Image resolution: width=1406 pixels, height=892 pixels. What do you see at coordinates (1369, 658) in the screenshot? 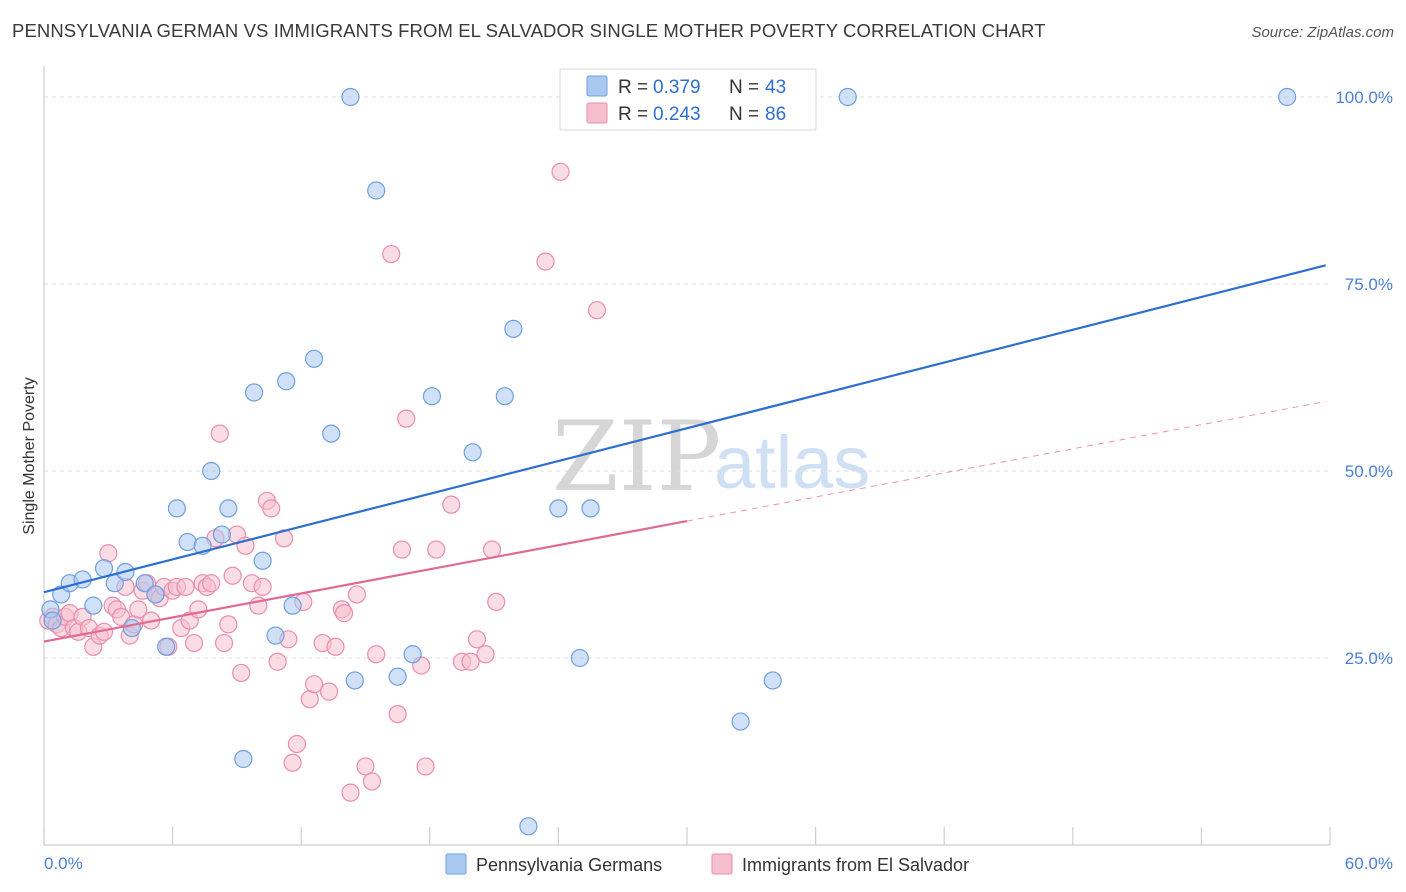
I see `y-tick-label: 25.0%` at bounding box center [1369, 658].